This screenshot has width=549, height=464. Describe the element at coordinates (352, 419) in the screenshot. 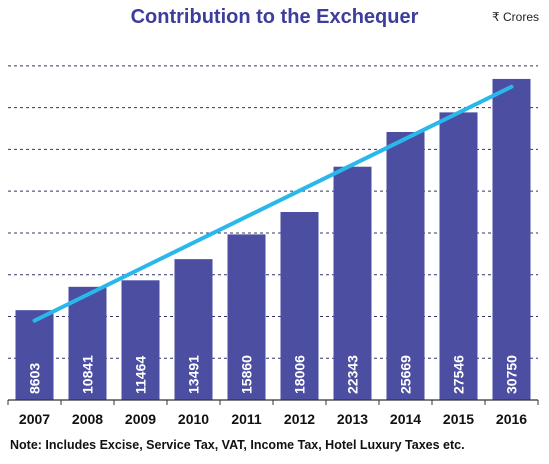

I see `x-tick-2013: 2013` at that location.